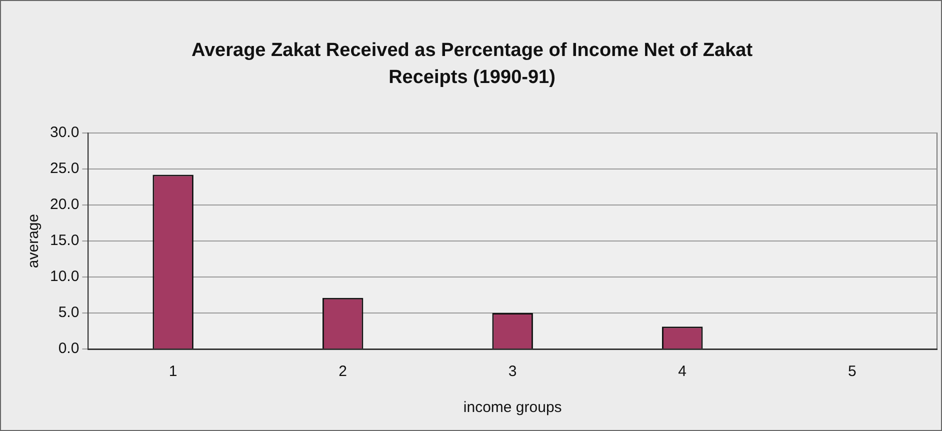  What do you see at coordinates (65, 241) in the screenshot?
I see `y-tick-label: 15.0` at bounding box center [65, 241].